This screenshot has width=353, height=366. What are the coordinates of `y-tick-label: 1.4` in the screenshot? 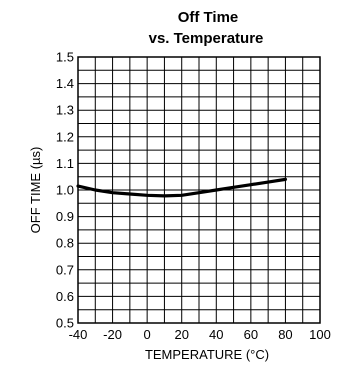 It's located at (65, 83).